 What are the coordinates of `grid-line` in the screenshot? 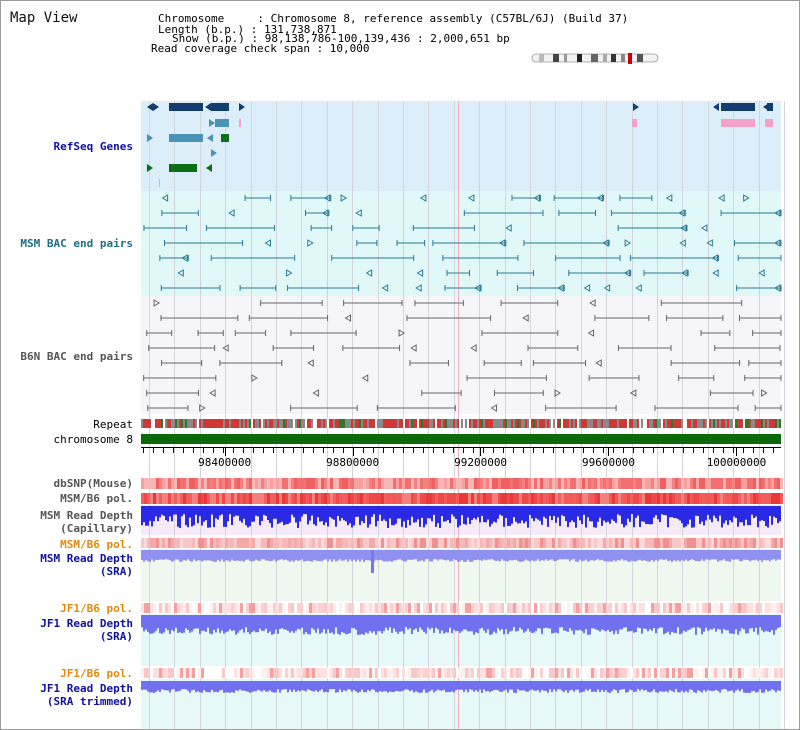 It's located at (581, 415).